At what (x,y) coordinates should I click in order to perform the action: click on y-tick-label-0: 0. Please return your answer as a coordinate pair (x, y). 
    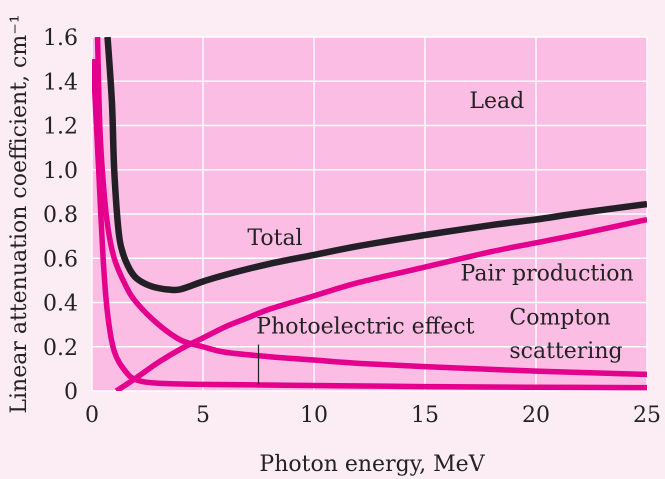
    Looking at the image, I should click on (71, 392).